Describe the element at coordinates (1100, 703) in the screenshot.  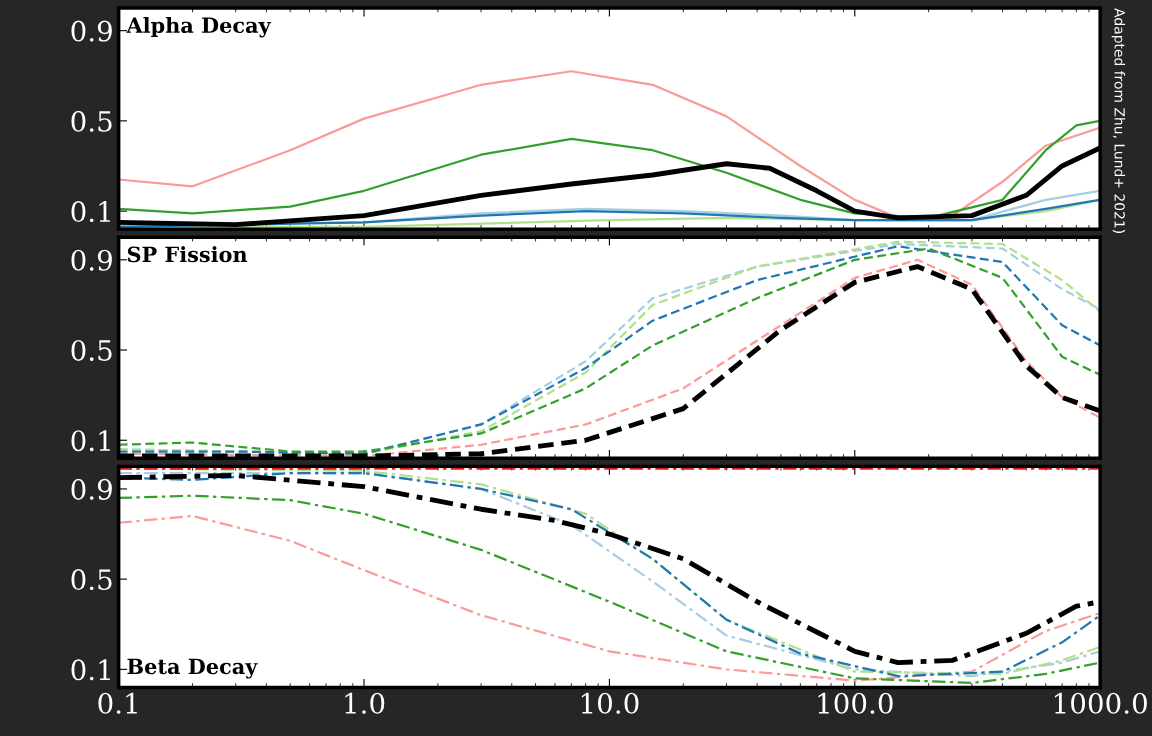
I see `x-tick-label: 1000.0` at that location.